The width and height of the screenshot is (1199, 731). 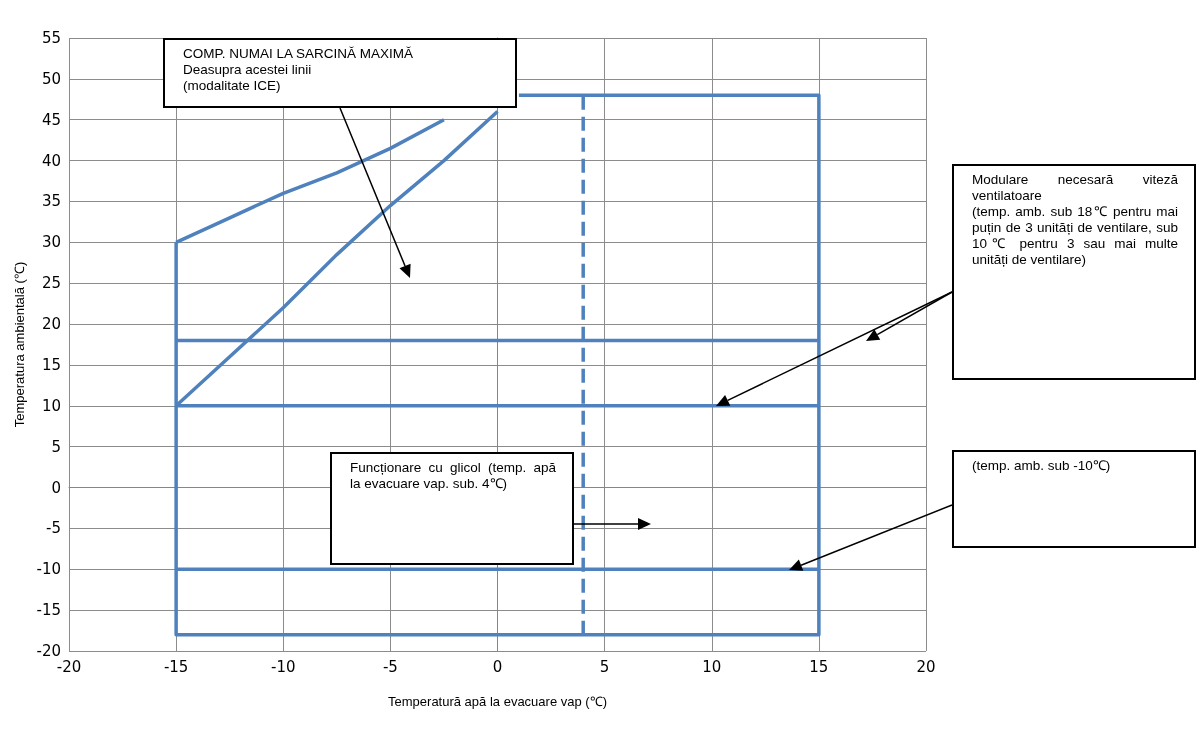 I want to click on x-tick-label: -15, so click(x=176, y=666).